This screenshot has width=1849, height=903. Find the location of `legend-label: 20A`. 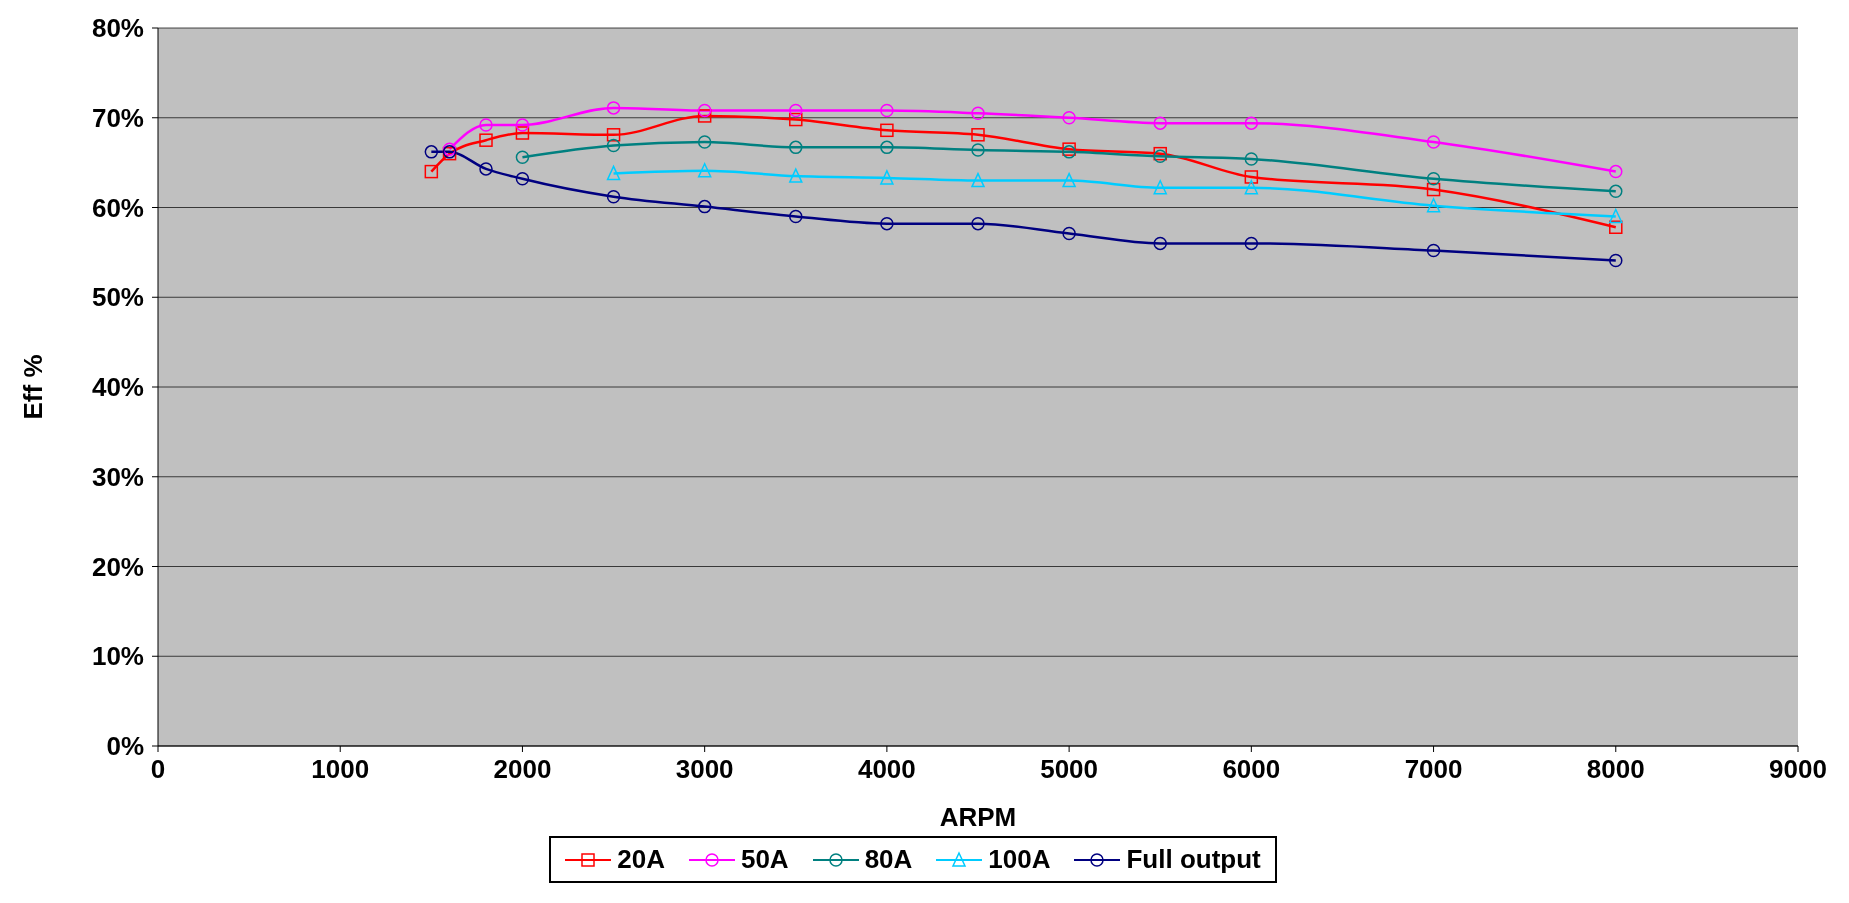

legend-label: 20A is located at coordinates (640, 859).